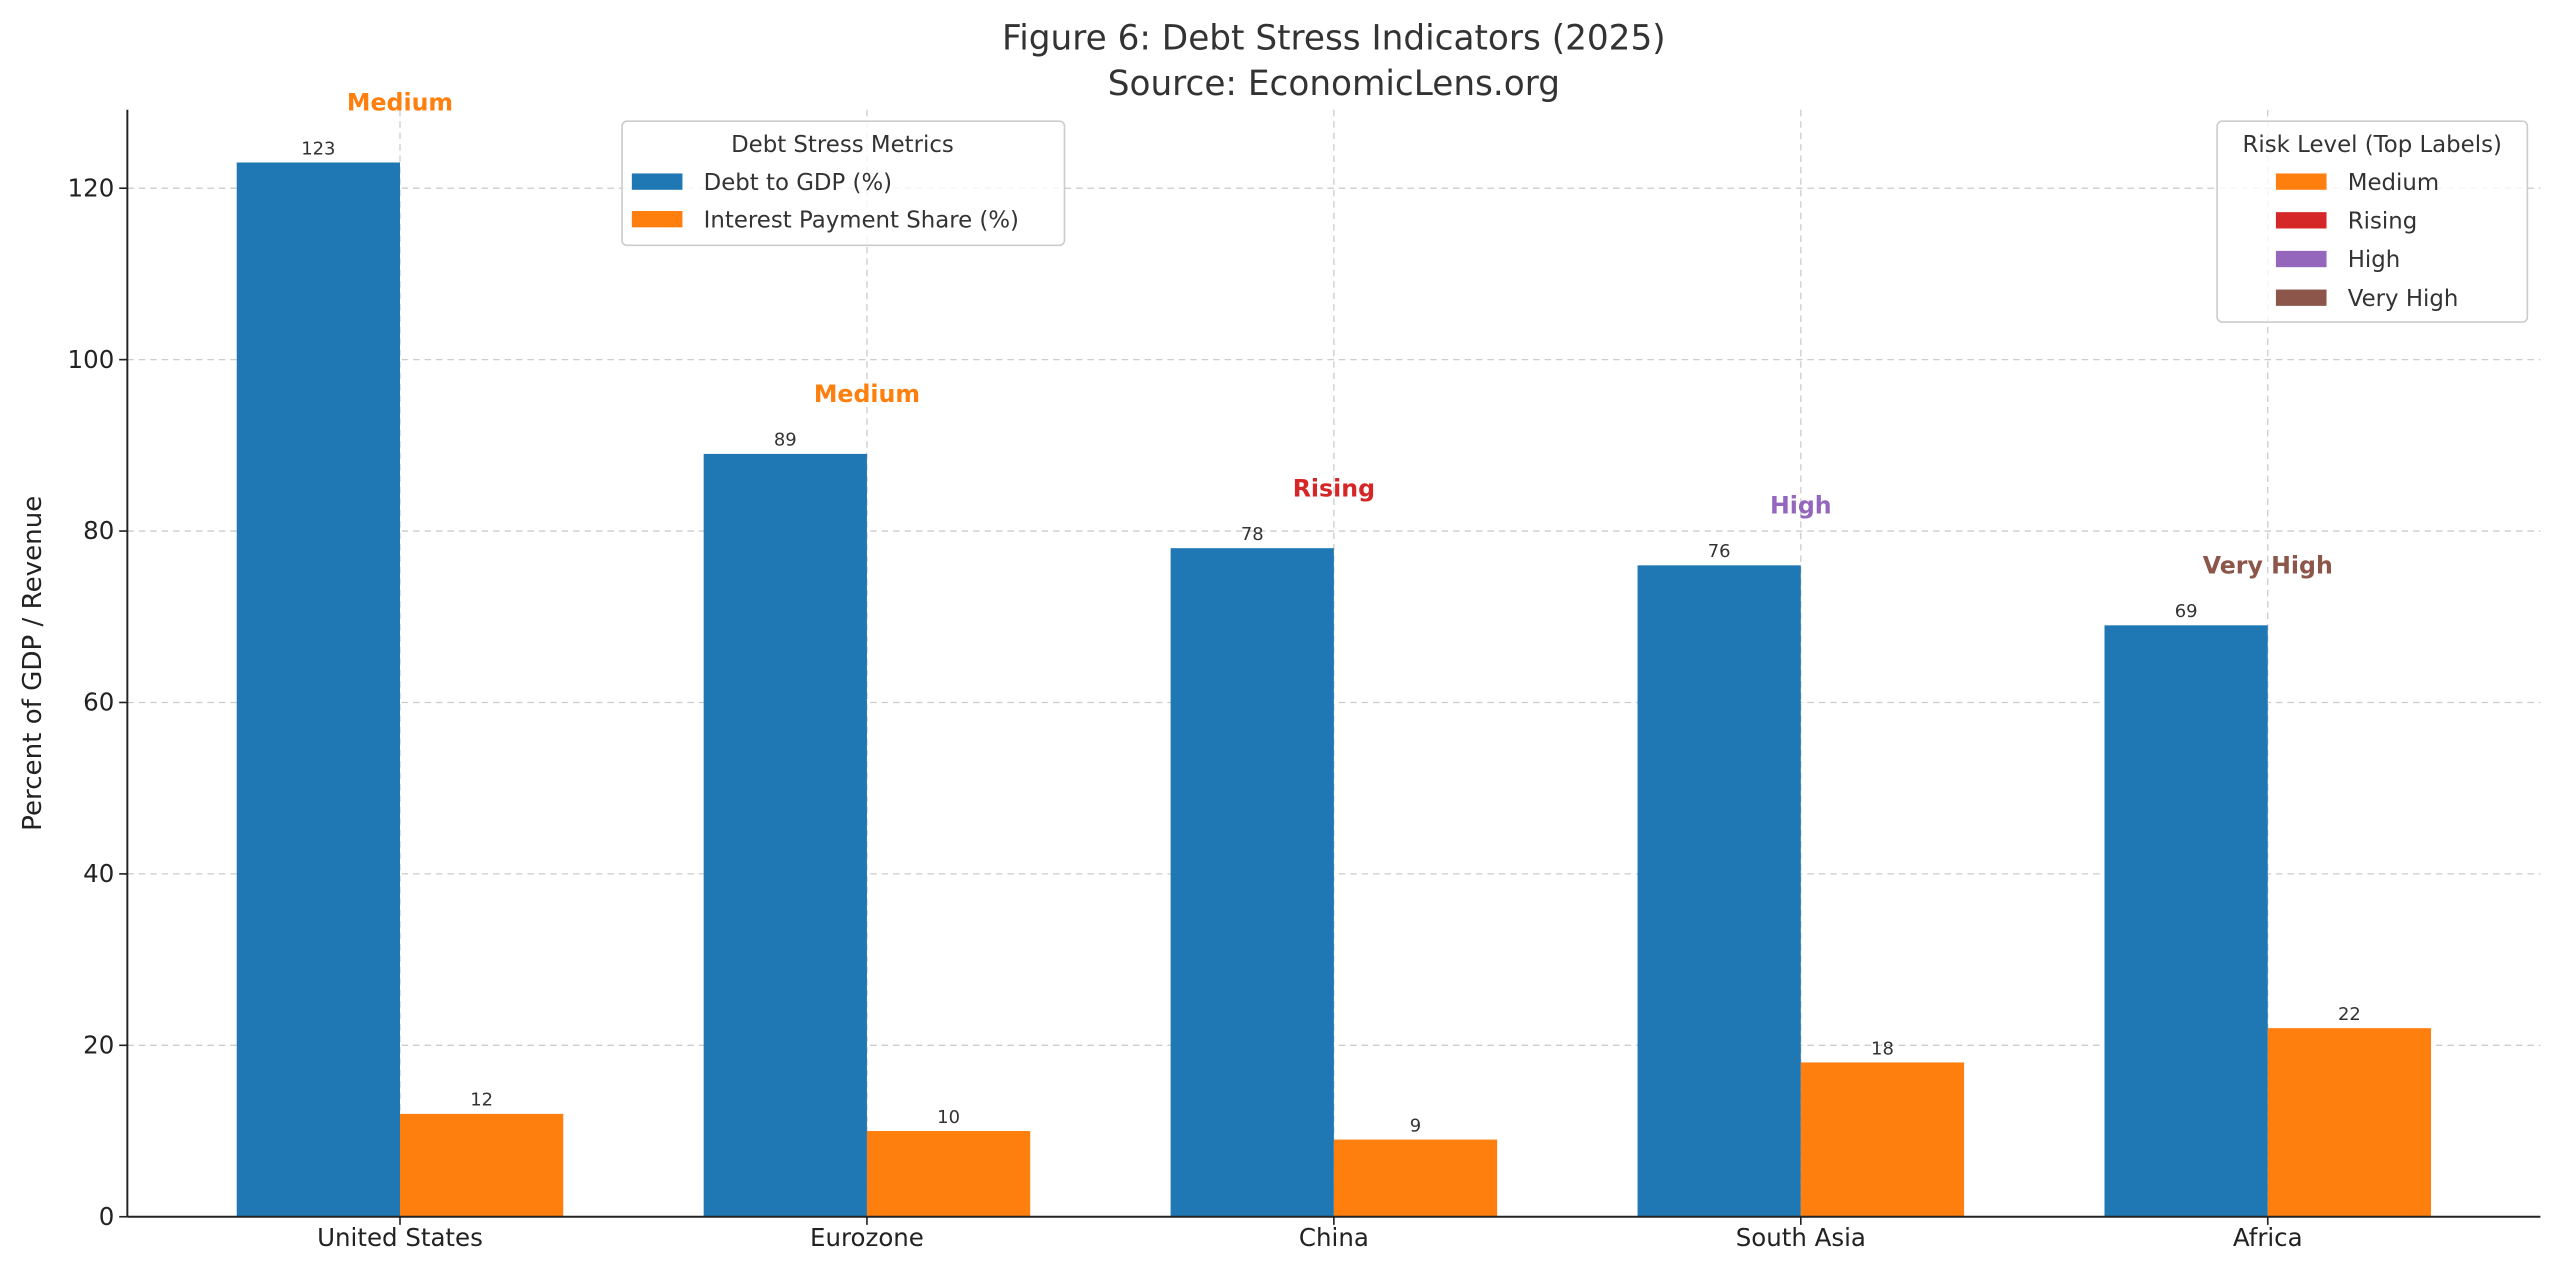 The width and height of the screenshot is (2560, 1271). Describe the element at coordinates (948, 1117) in the screenshot. I see `bar-value-label: 10` at that location.